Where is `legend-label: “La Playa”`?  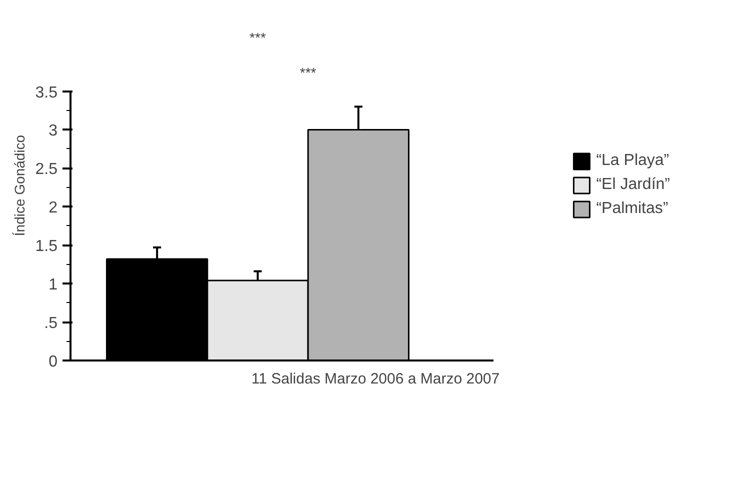 legend-label: “La Playa” is located at coordinates (633, 161).